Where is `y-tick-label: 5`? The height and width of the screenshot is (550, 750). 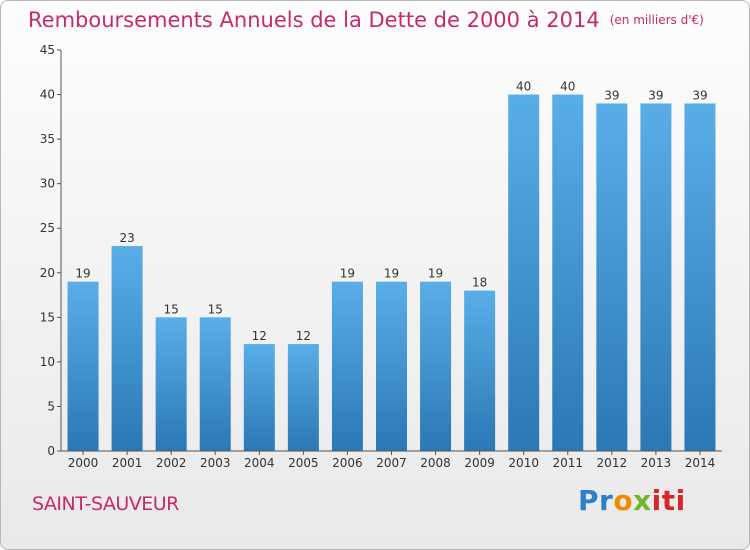
y-tick-label: 5 is located at coordinates (51, 406).